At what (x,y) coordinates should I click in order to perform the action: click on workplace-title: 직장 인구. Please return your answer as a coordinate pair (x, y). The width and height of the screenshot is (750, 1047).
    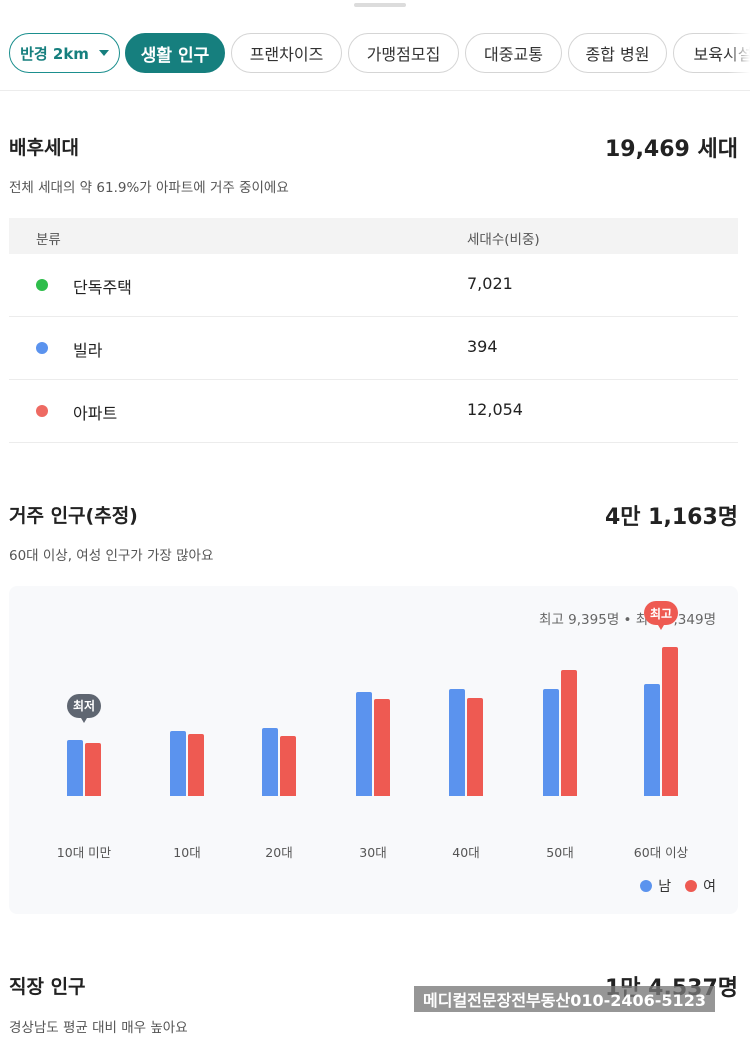
    Looking at the image, I should click on (47, 987).